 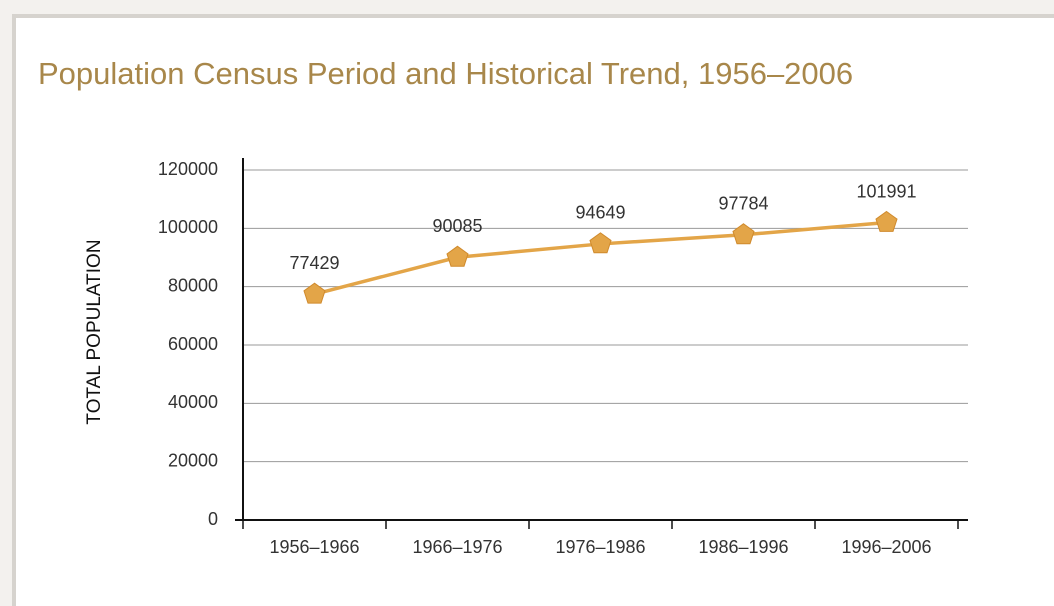 I want to click on data-label: 90085, so click(x=457, y=226).